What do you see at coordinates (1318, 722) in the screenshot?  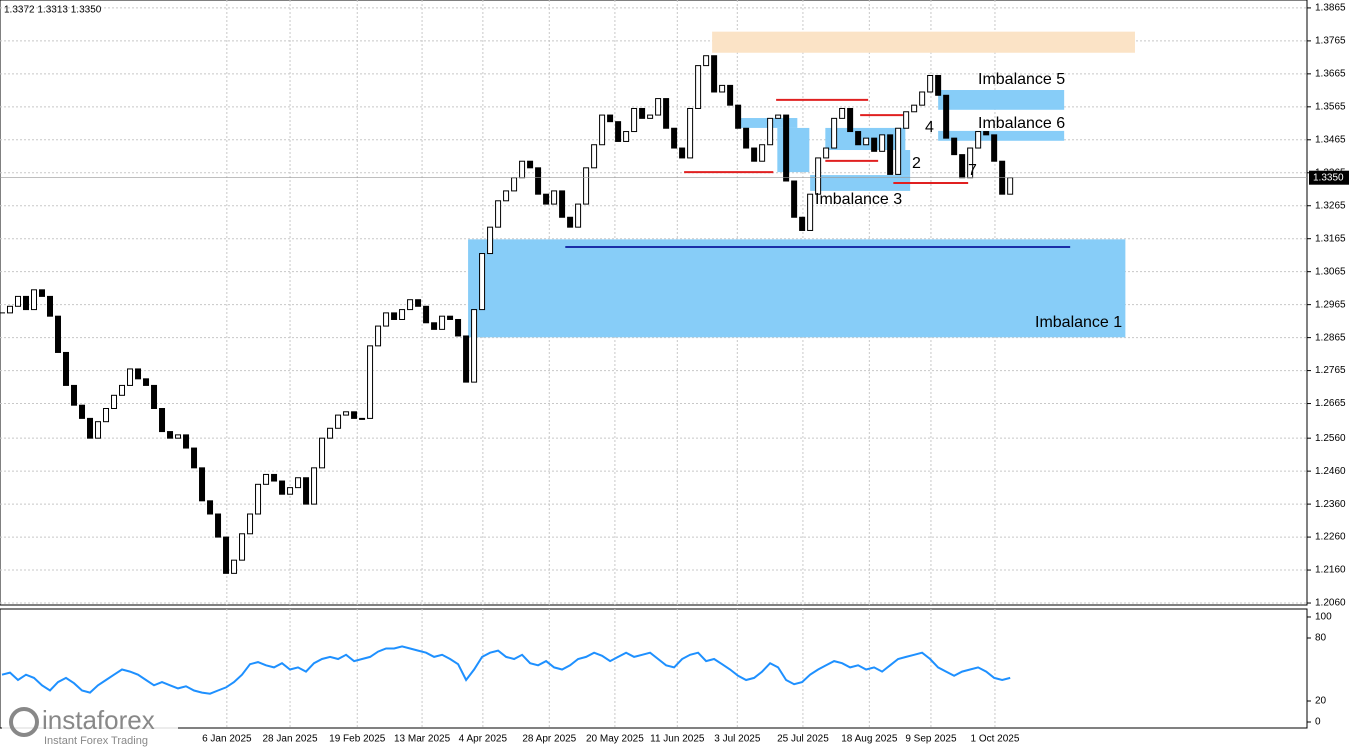 I see `y-tick-label: 0` at bounding box center [1318, 722].